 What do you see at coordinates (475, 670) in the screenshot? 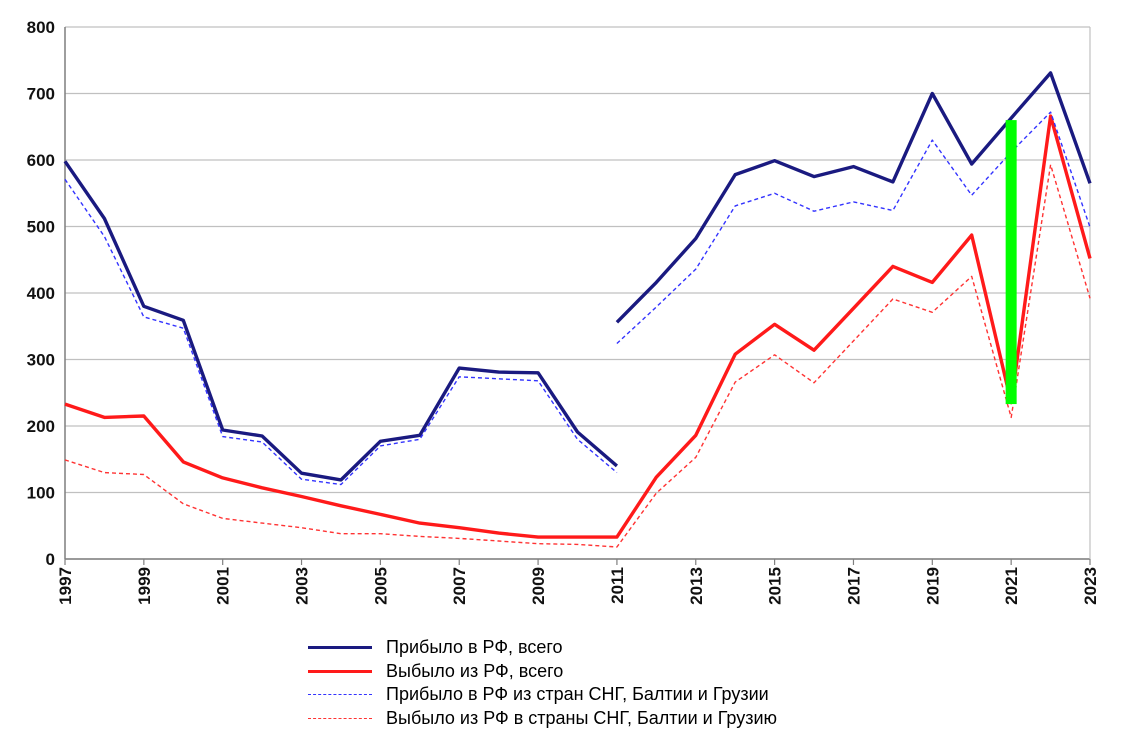
I see `legend-label: Выбыло из РФ, всего` at bounding box center [475, 670].